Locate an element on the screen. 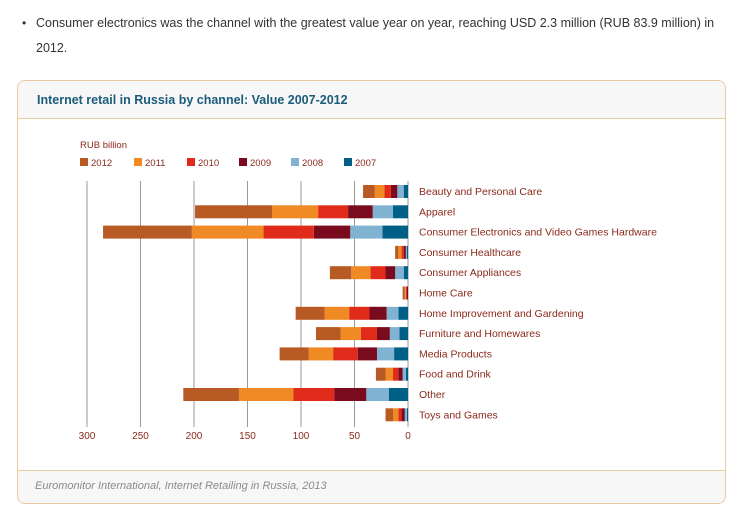 This screenshot has width=744, height=519. legend-swatch-2008 is located at coordinates (295, 162).